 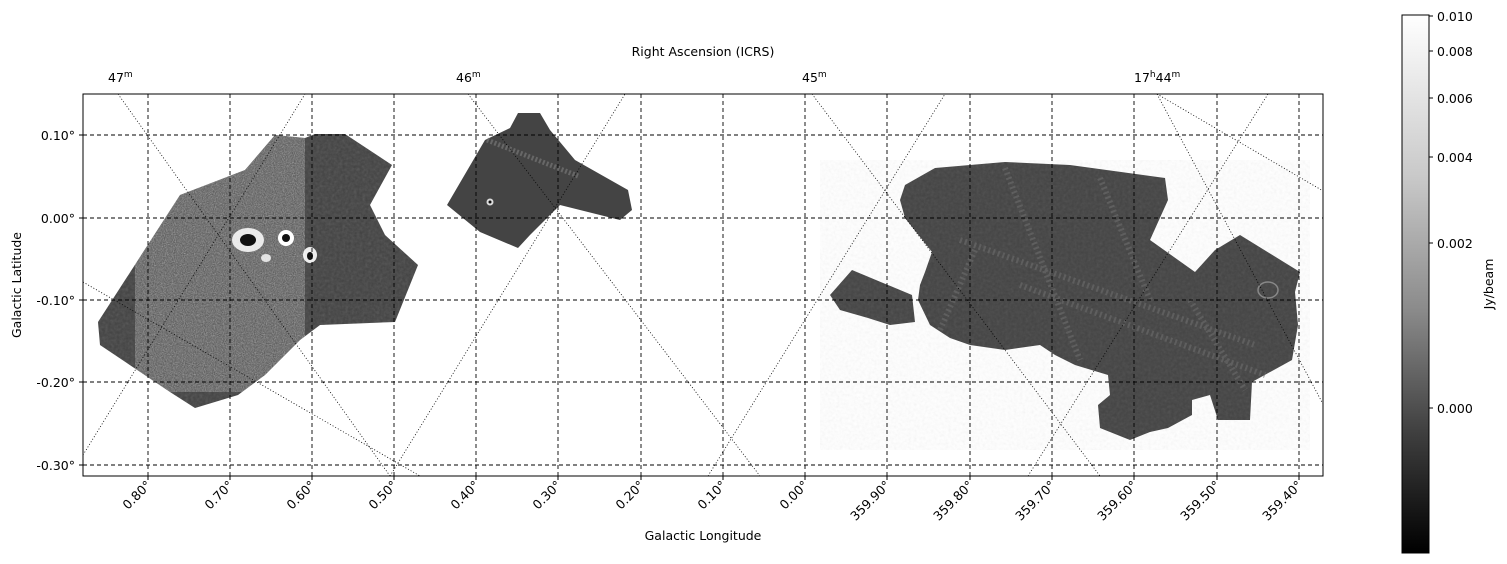 I want to click on colorbar-tick-label: 0.000, so click(x=1455, y=408).